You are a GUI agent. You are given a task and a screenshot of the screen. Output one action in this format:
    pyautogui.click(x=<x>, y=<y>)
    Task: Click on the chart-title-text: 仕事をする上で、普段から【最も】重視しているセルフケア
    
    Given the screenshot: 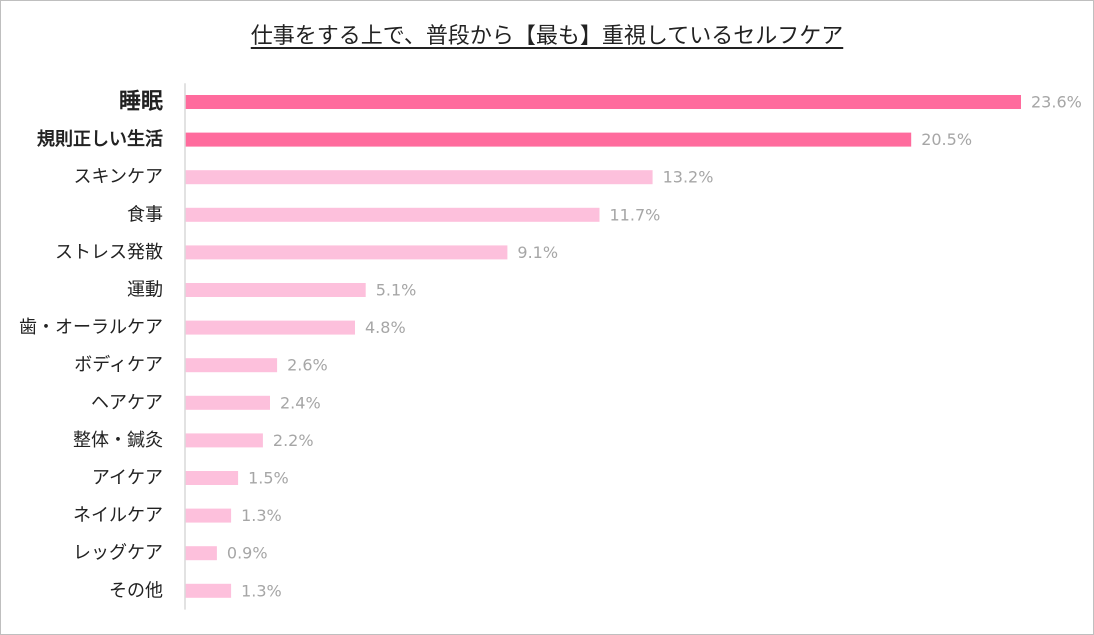 What is the action you would take?
    pyautogui.click(x=547, y=36)
    